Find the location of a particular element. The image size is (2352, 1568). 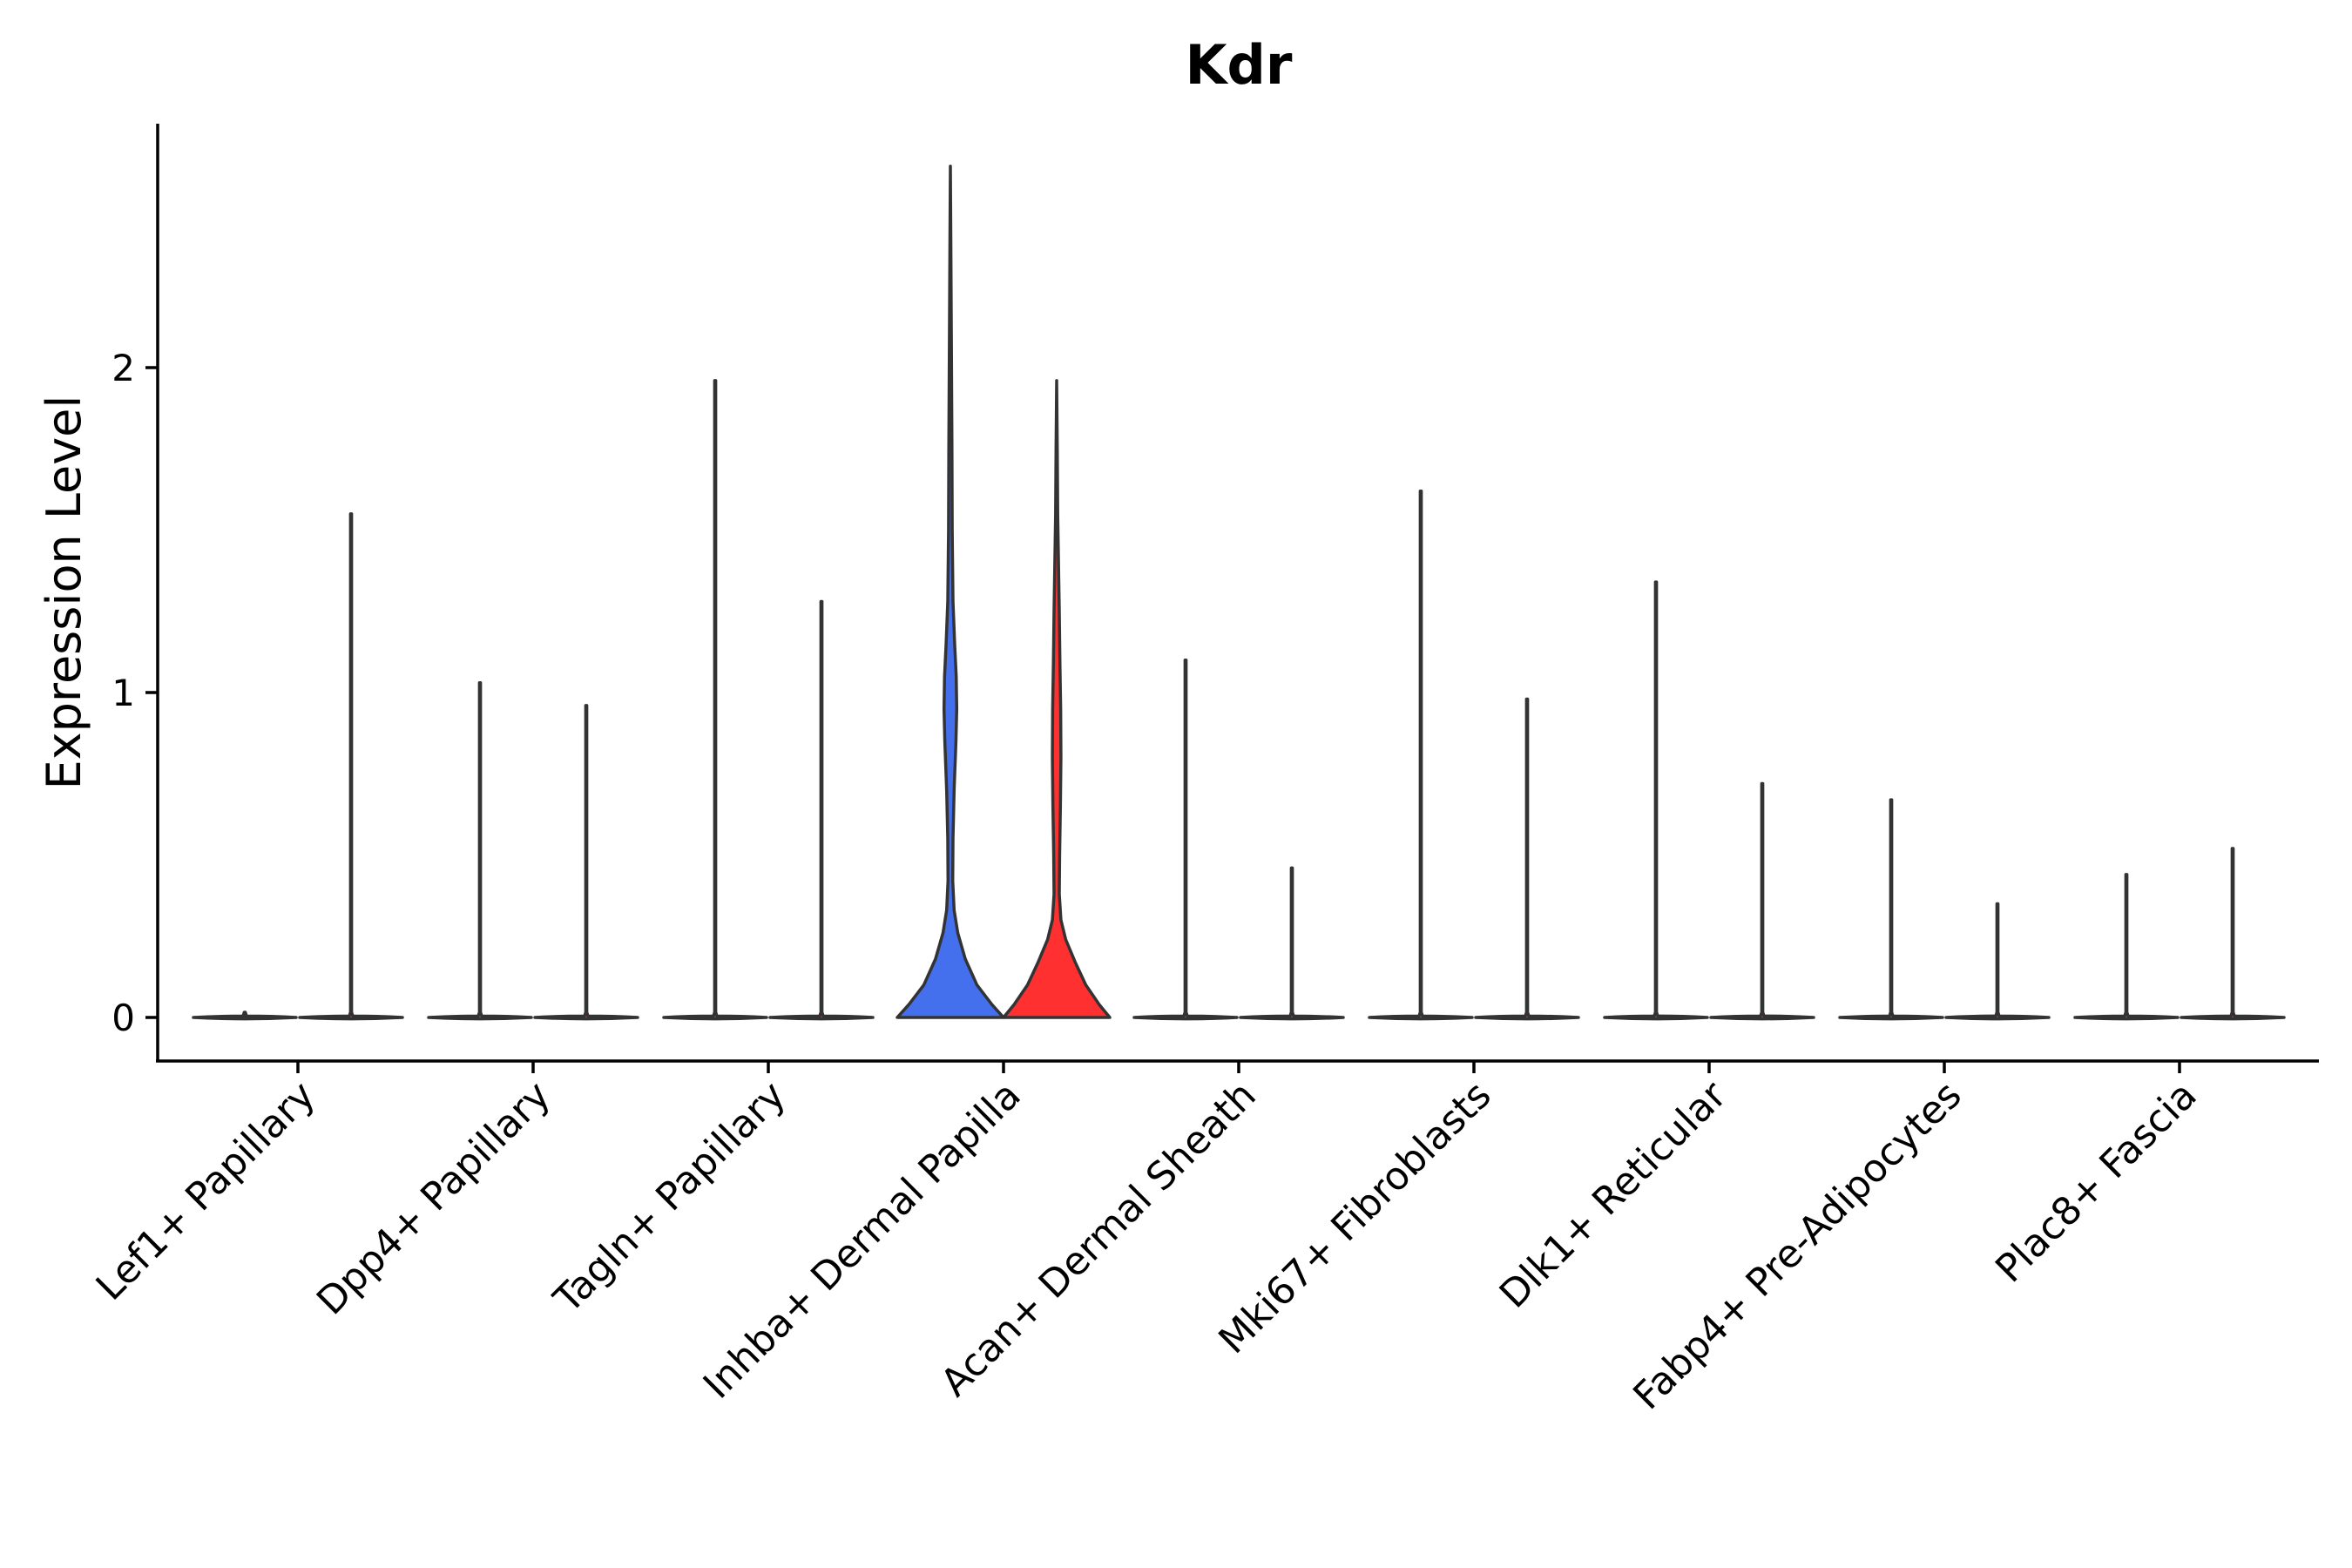

x-tick-label: Plac8+ Fascia is located at coordinates (2096, 1182).